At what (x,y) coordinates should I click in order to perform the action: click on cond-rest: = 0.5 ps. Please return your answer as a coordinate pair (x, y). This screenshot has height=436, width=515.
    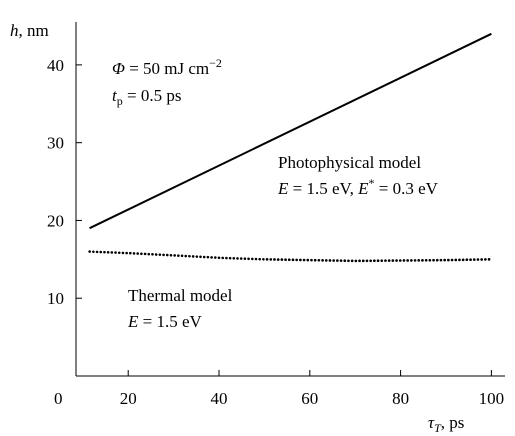
    Looking at the image, I should click on (152, 95).